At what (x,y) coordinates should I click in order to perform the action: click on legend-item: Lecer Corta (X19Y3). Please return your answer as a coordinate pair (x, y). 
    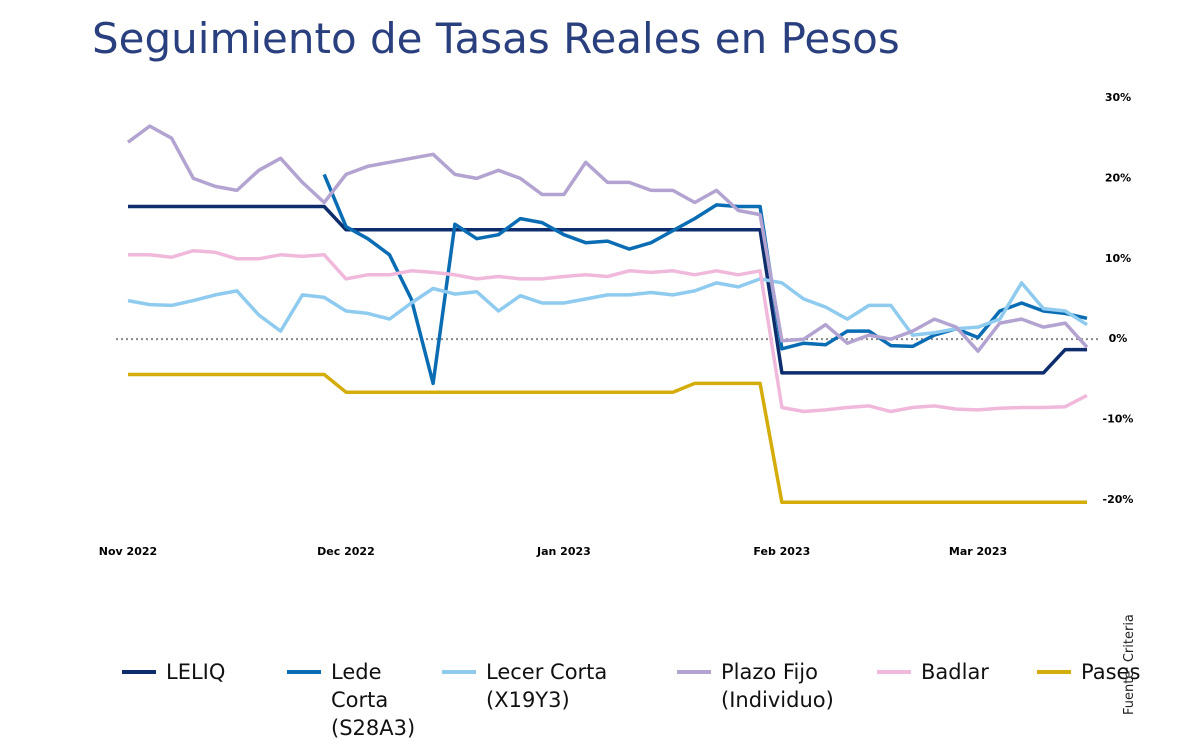
    Looking at the image, I should click on (559, 700).